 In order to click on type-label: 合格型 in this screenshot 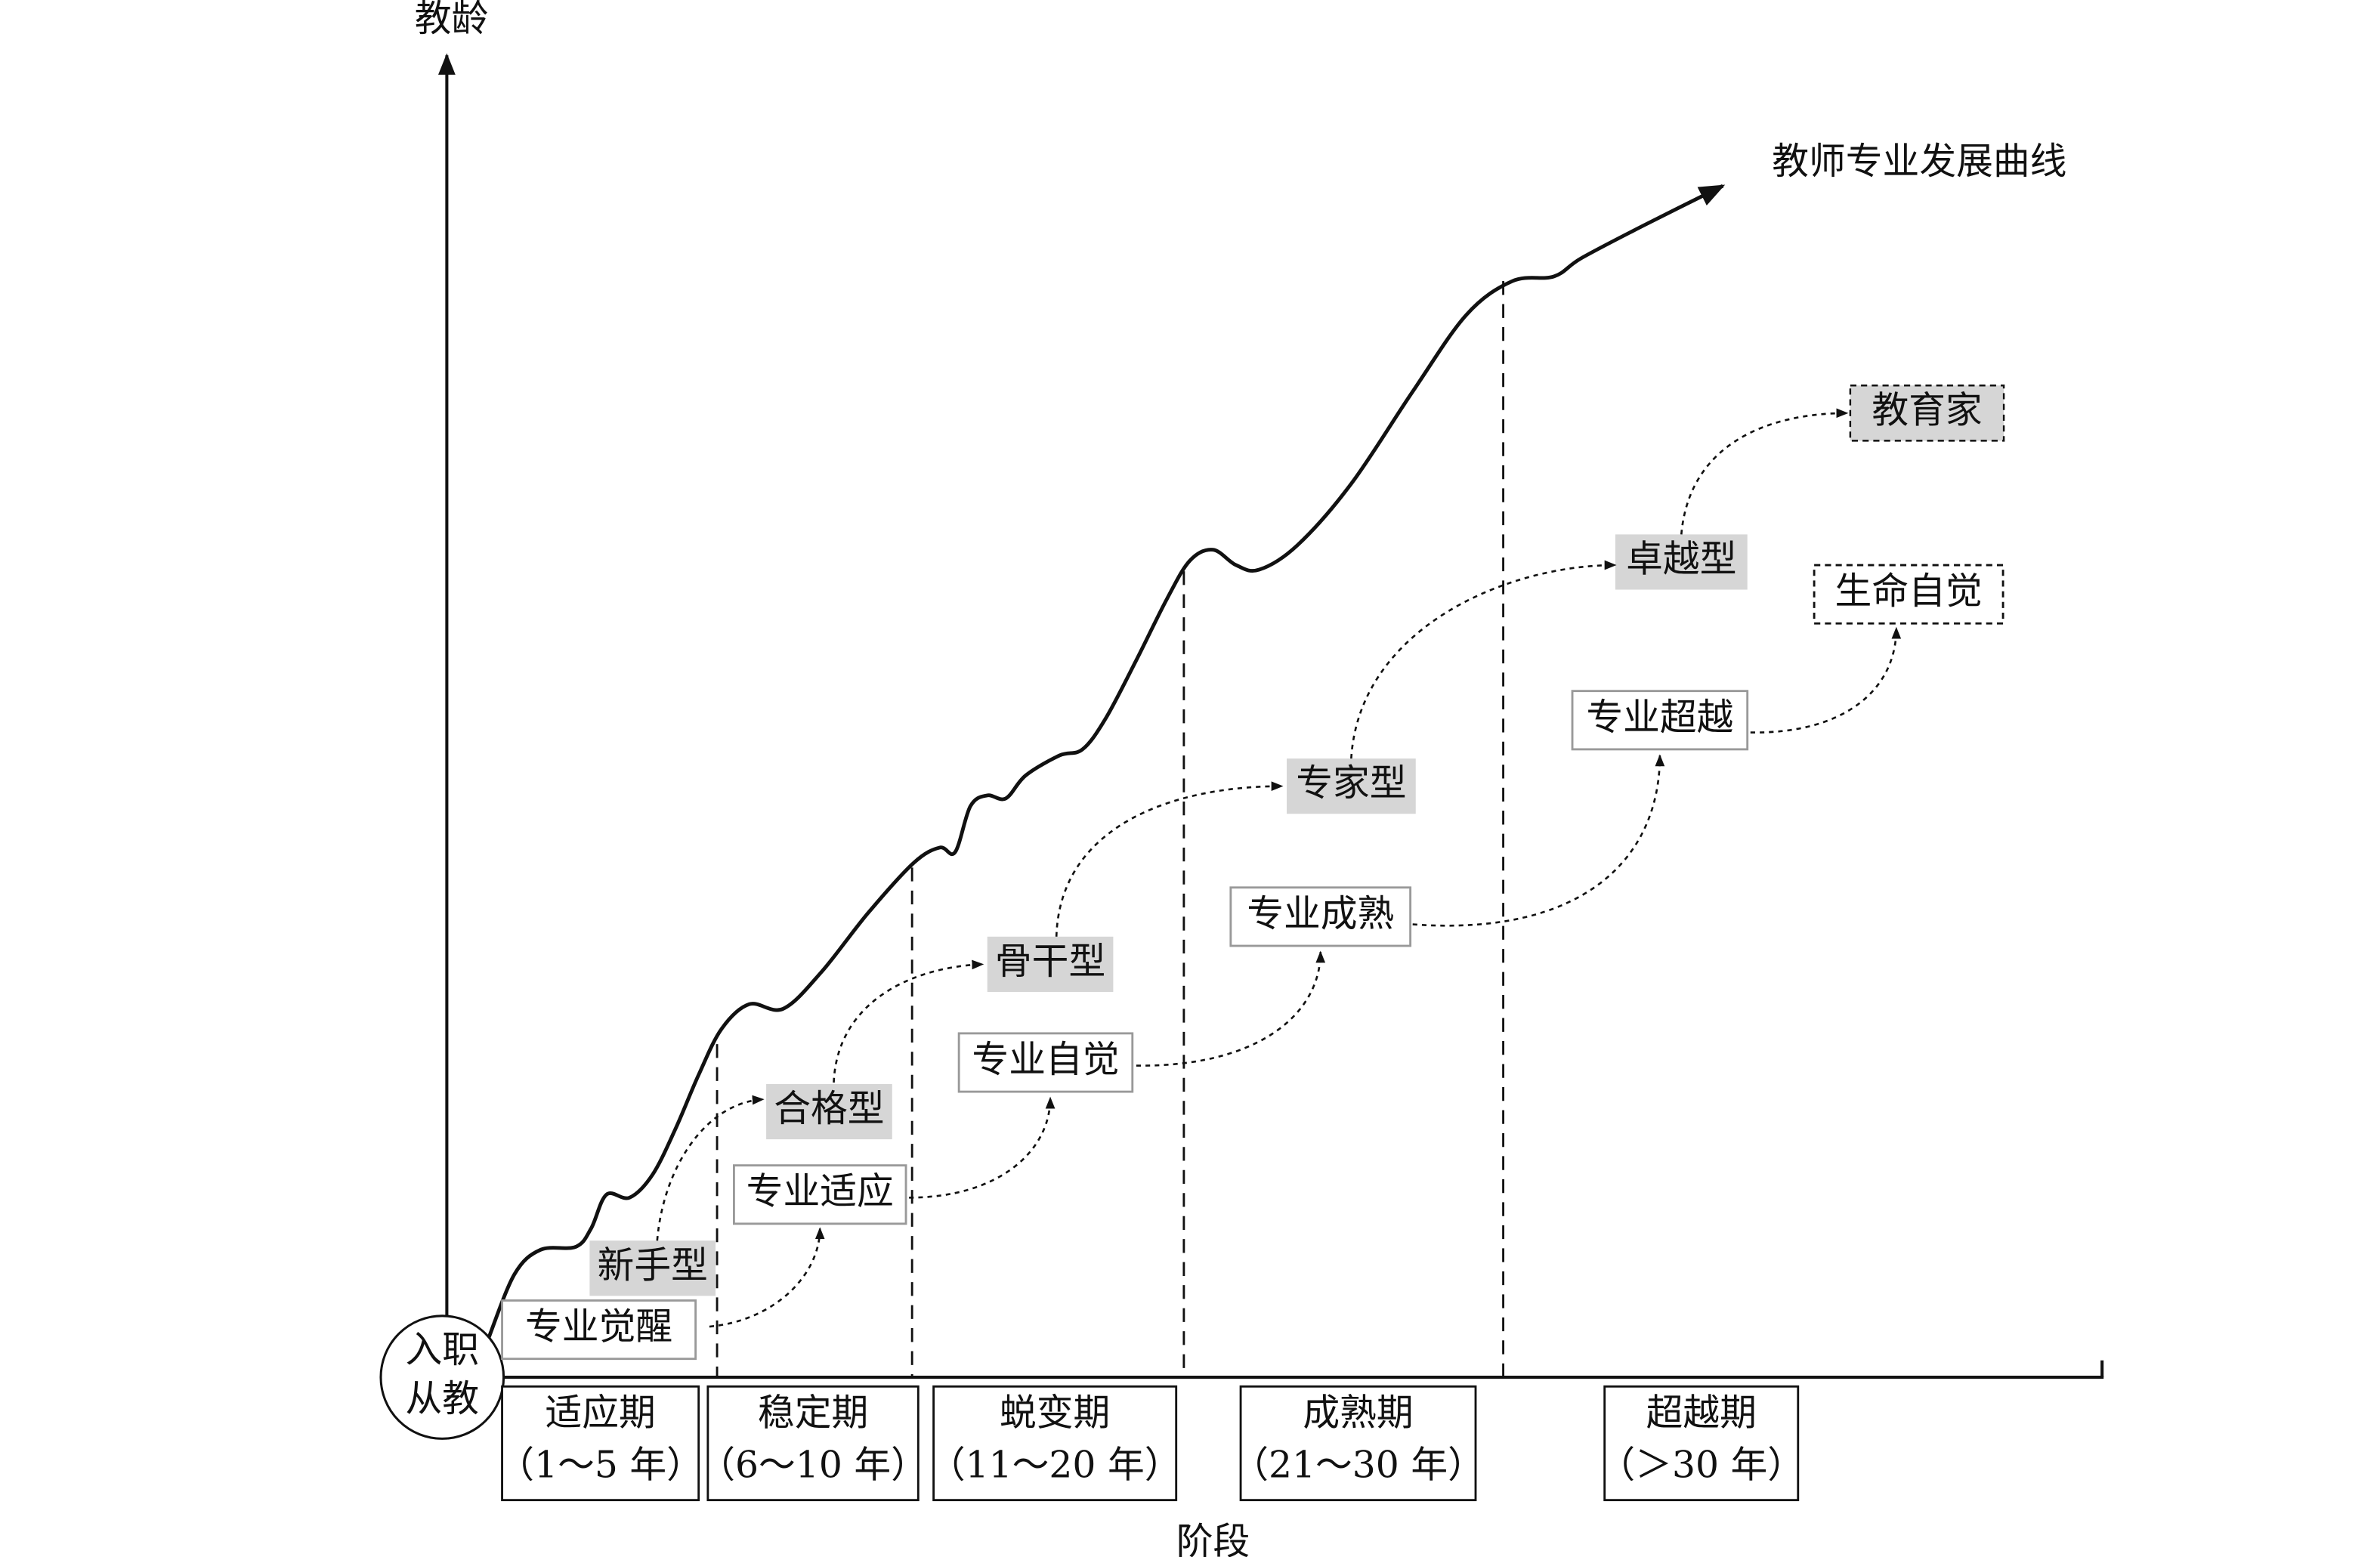, I will do `click(829, 1108)`.